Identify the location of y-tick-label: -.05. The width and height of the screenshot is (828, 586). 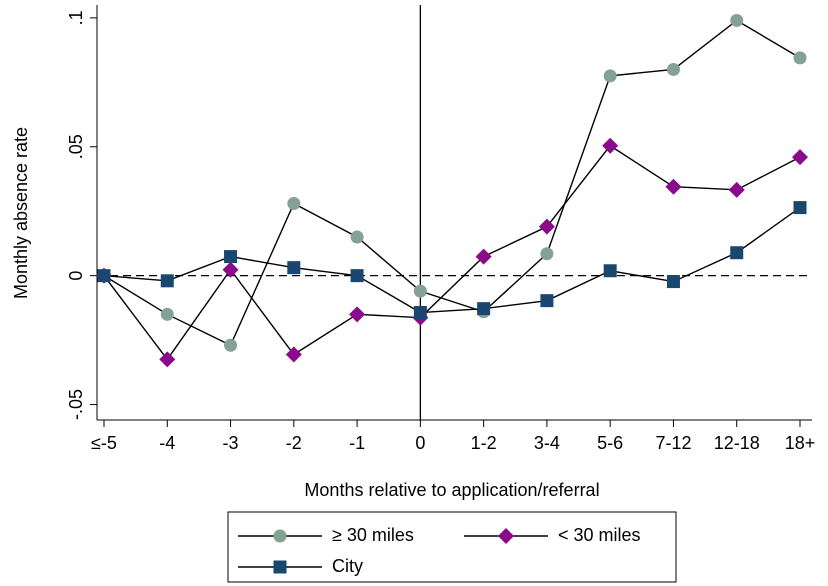
(76, 404).